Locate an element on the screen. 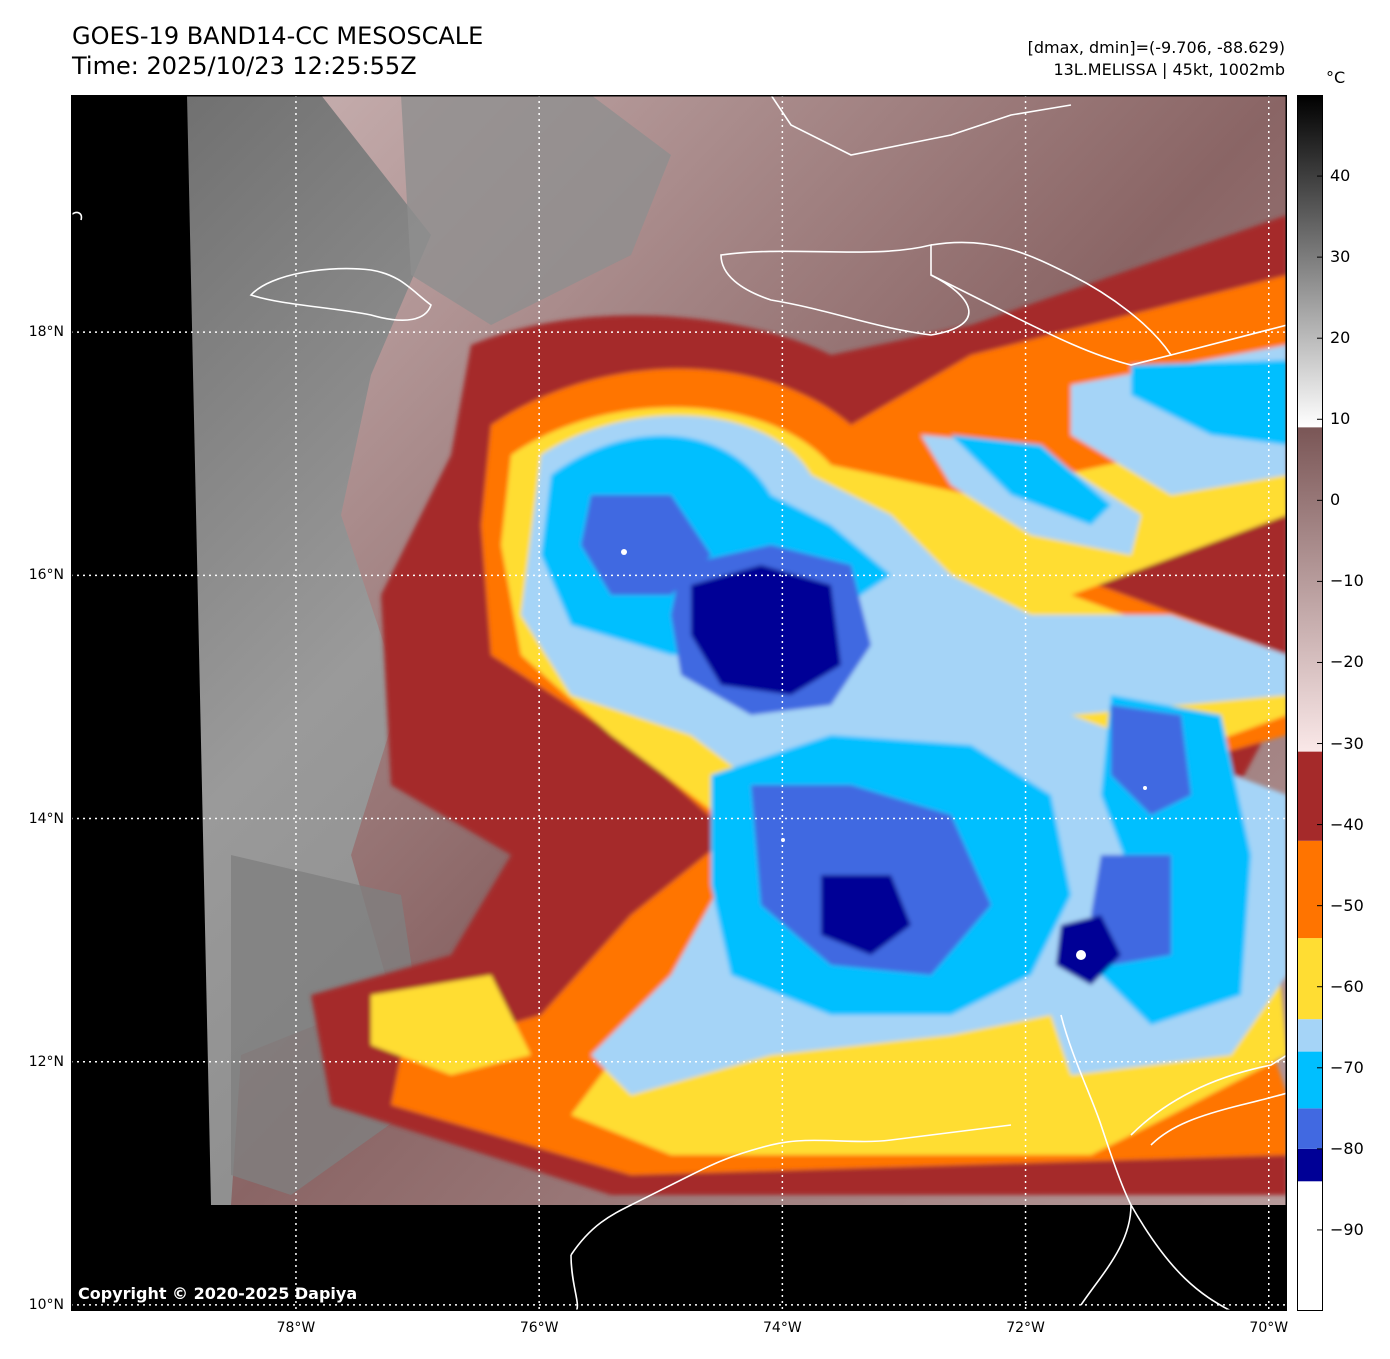  storm-info: 13L.MELISSA | 45kt, 1002mb is located at coordinates (1169, 69).